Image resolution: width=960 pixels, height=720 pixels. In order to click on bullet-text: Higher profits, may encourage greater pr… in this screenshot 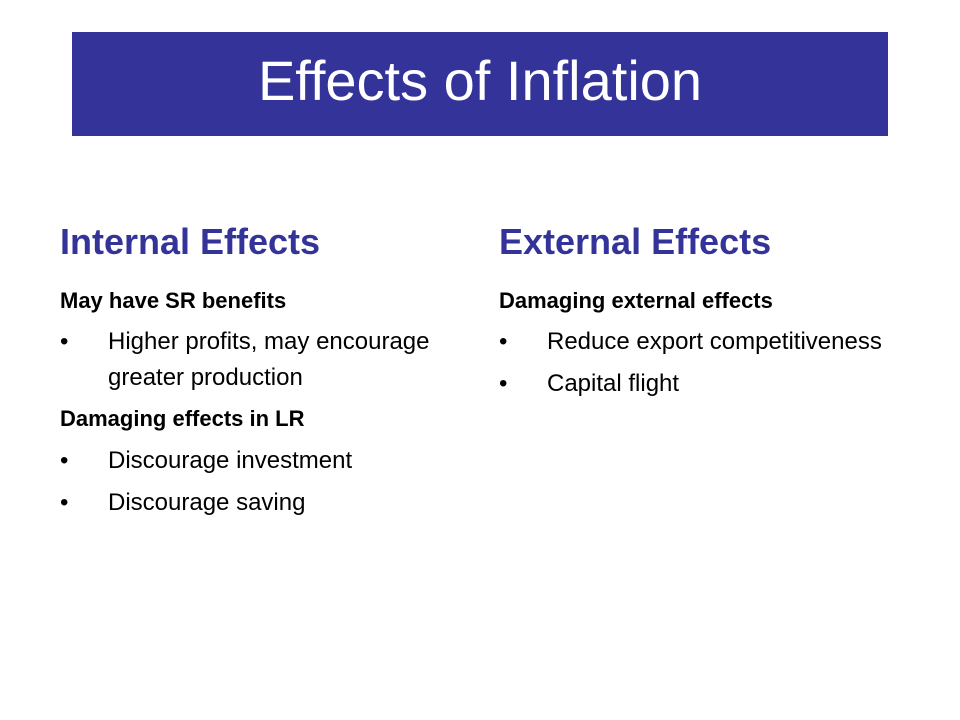, I will do `click(269, 360)`.